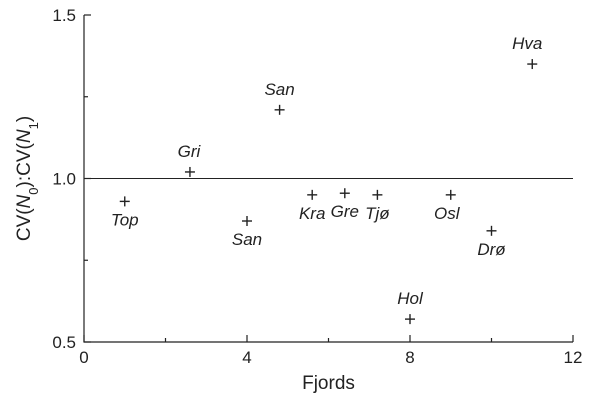  I want to click on data-point: Gri, so click(190, 159).